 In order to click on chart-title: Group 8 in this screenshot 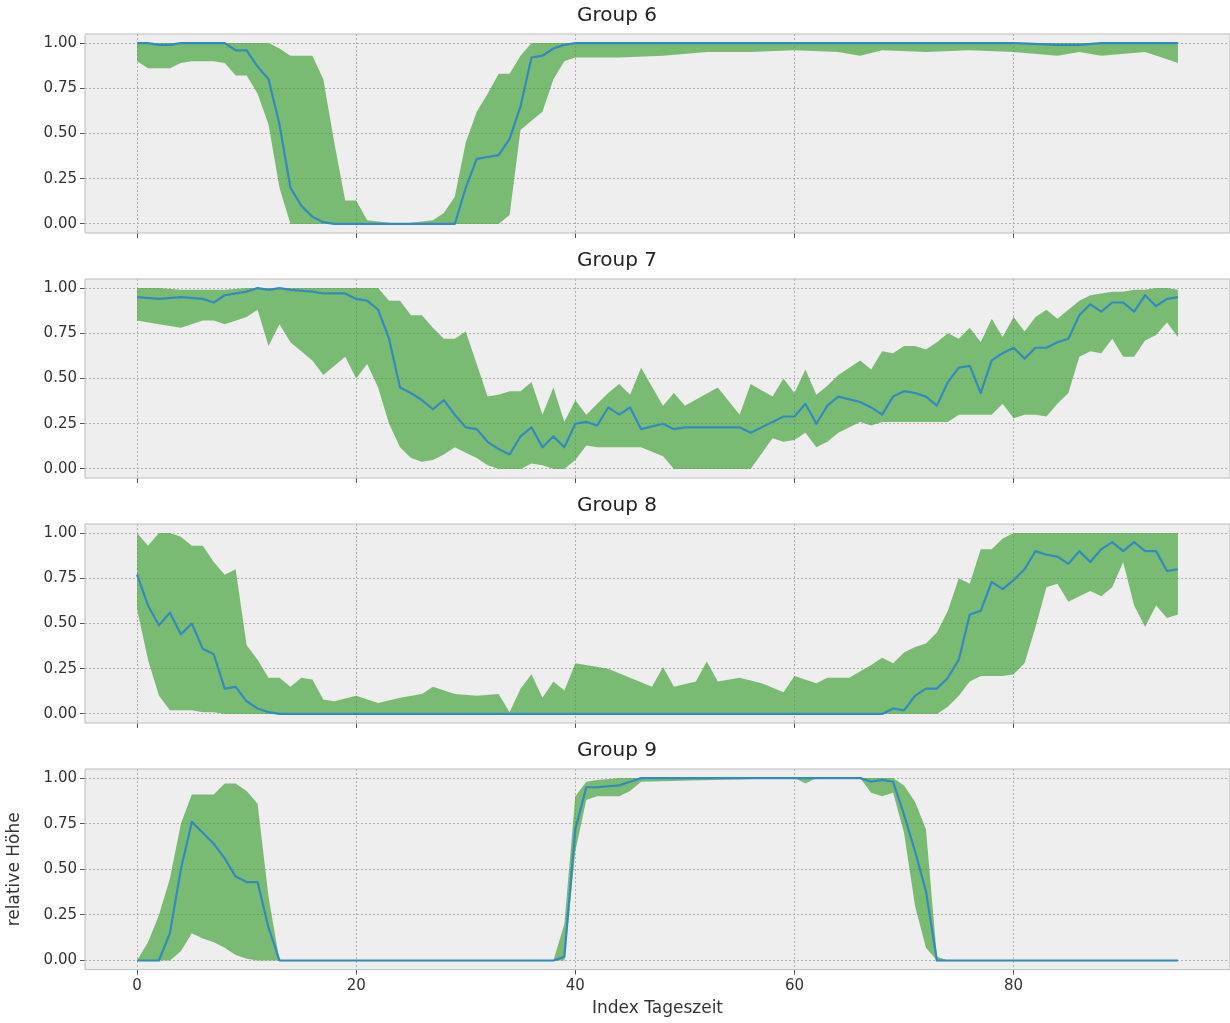, I will do `click(617, 504)`.